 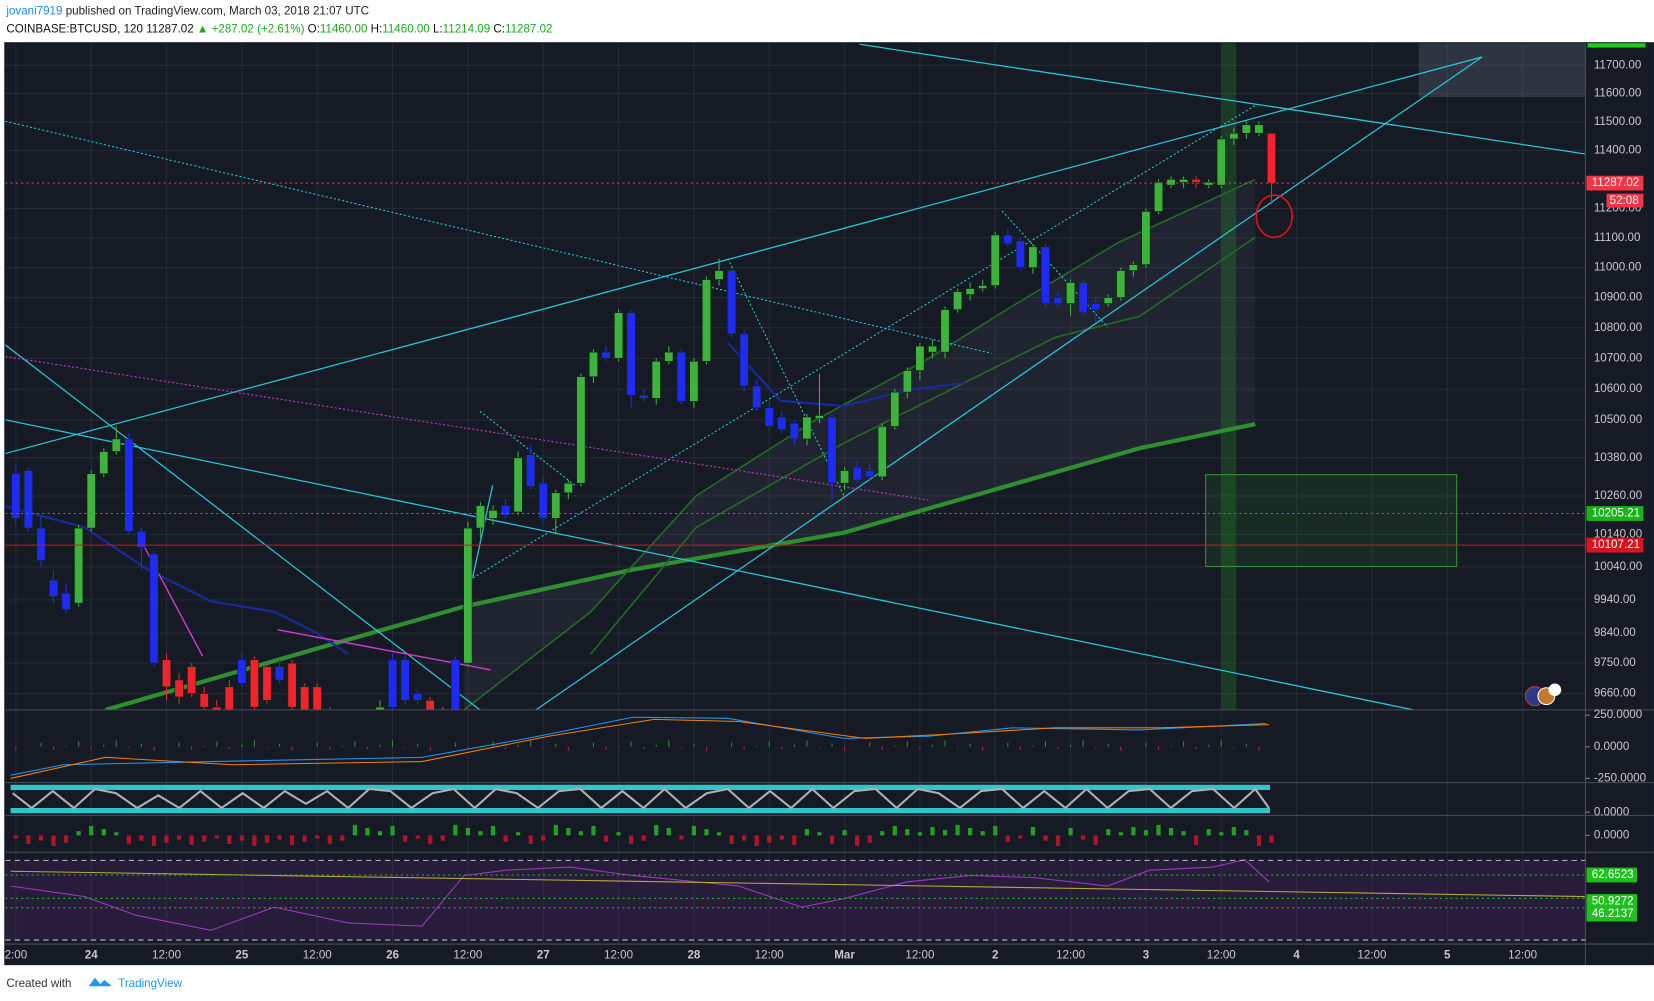 What do you see at coordinates (1616, 513) in the screenshot?
I see `price-tag-label: 10205.21` at bounding box center [1616, 513].